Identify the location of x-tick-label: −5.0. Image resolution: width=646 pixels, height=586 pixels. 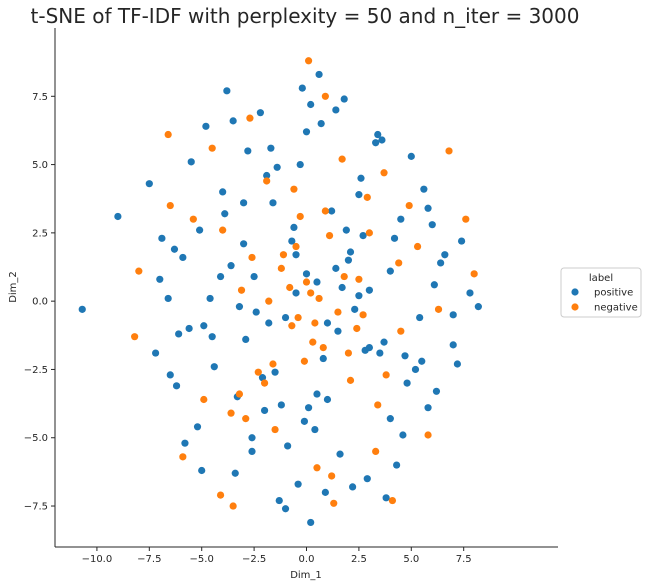
(202, 559).